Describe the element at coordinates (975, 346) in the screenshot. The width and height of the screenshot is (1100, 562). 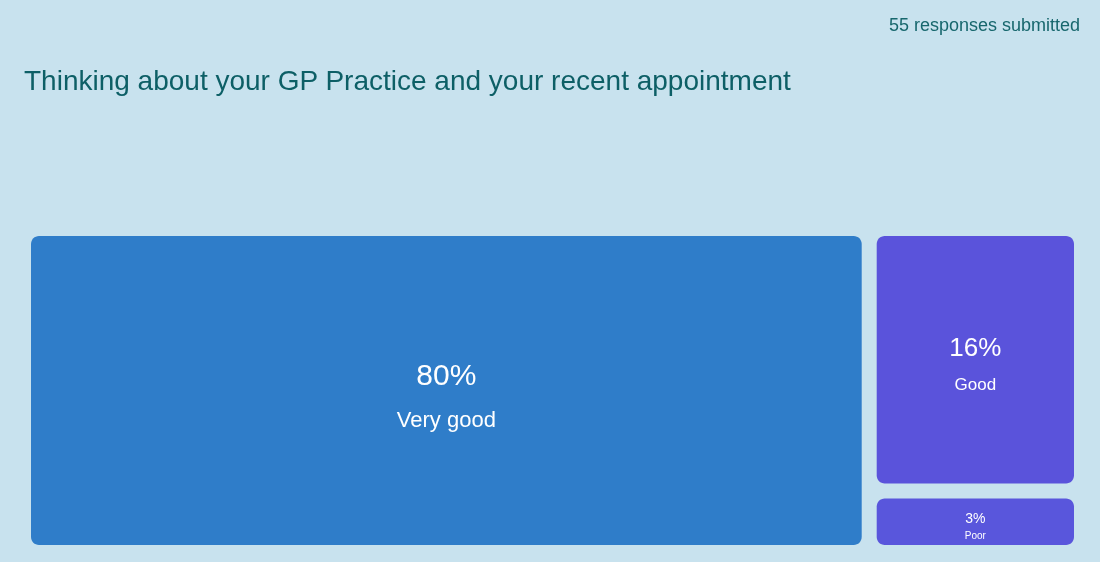
I see `data-label: 16%` at that location.